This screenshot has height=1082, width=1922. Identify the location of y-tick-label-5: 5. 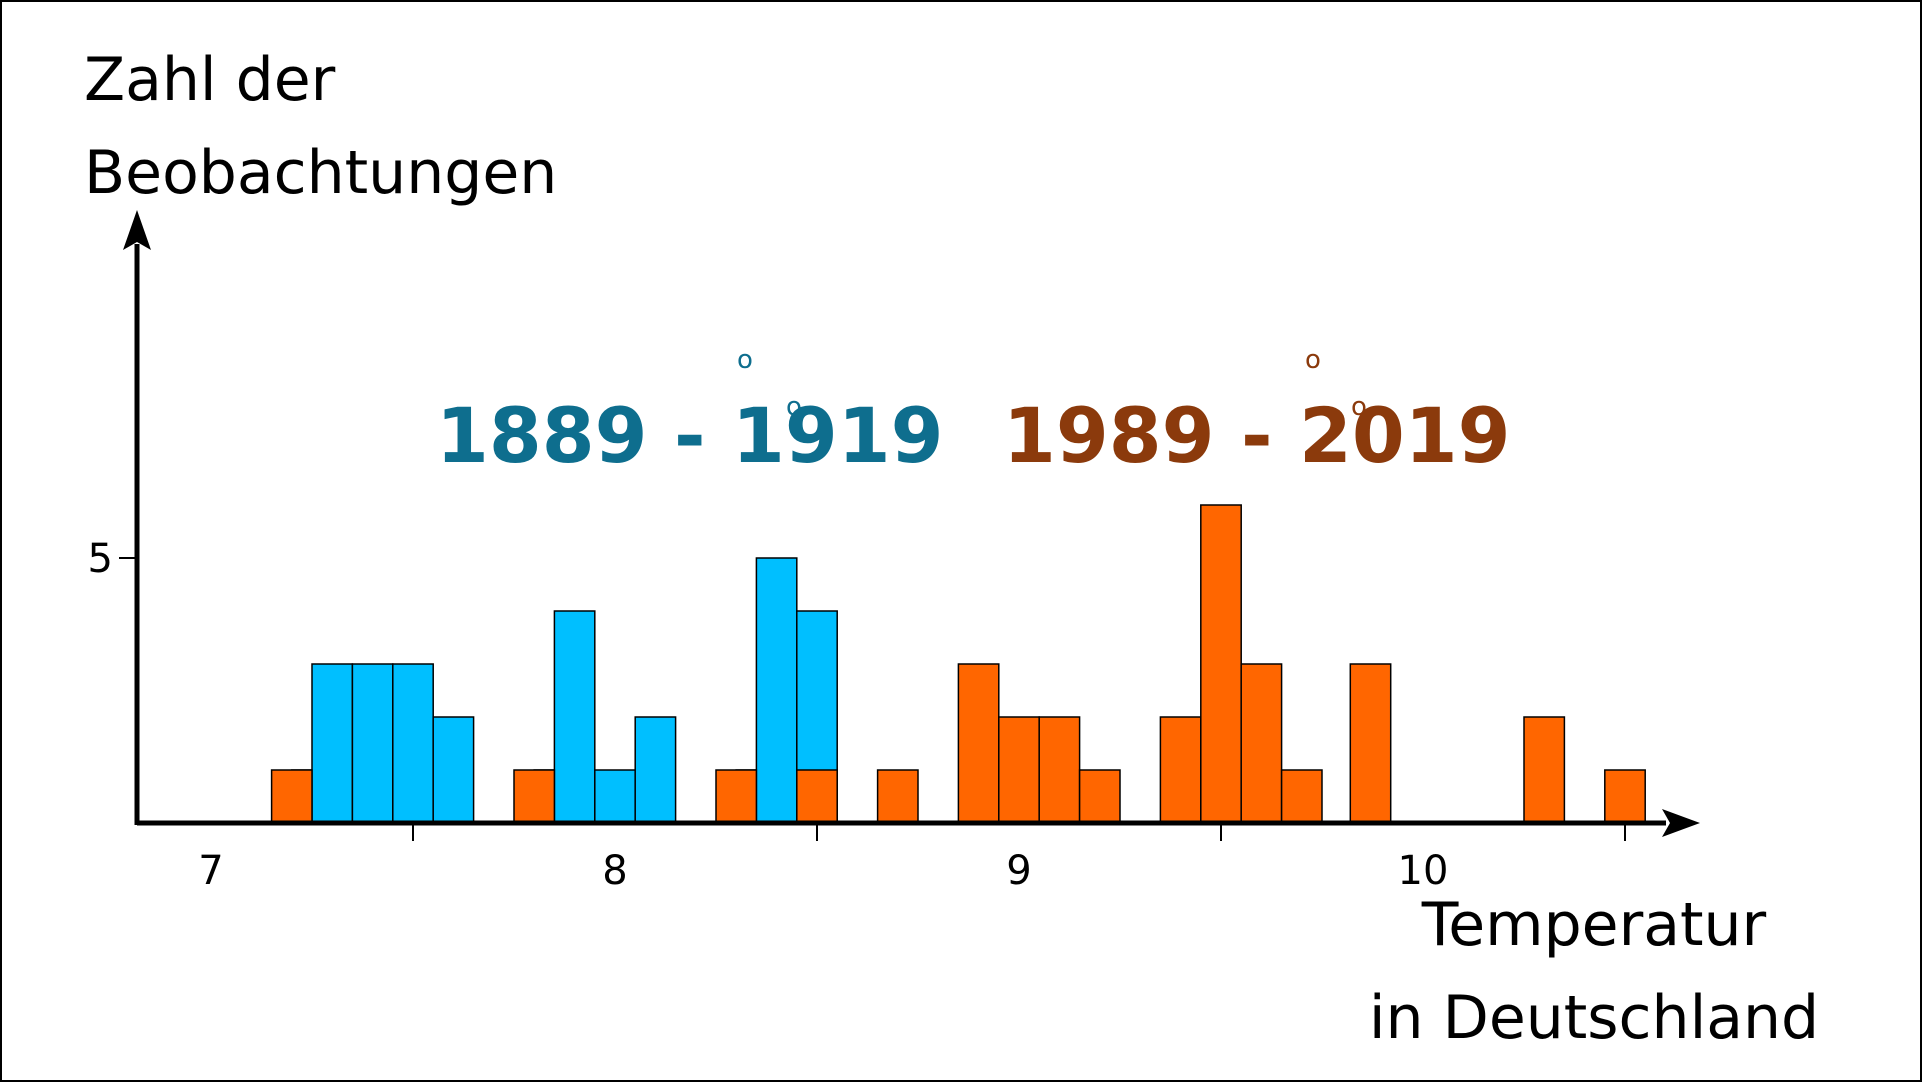
(100, 559).